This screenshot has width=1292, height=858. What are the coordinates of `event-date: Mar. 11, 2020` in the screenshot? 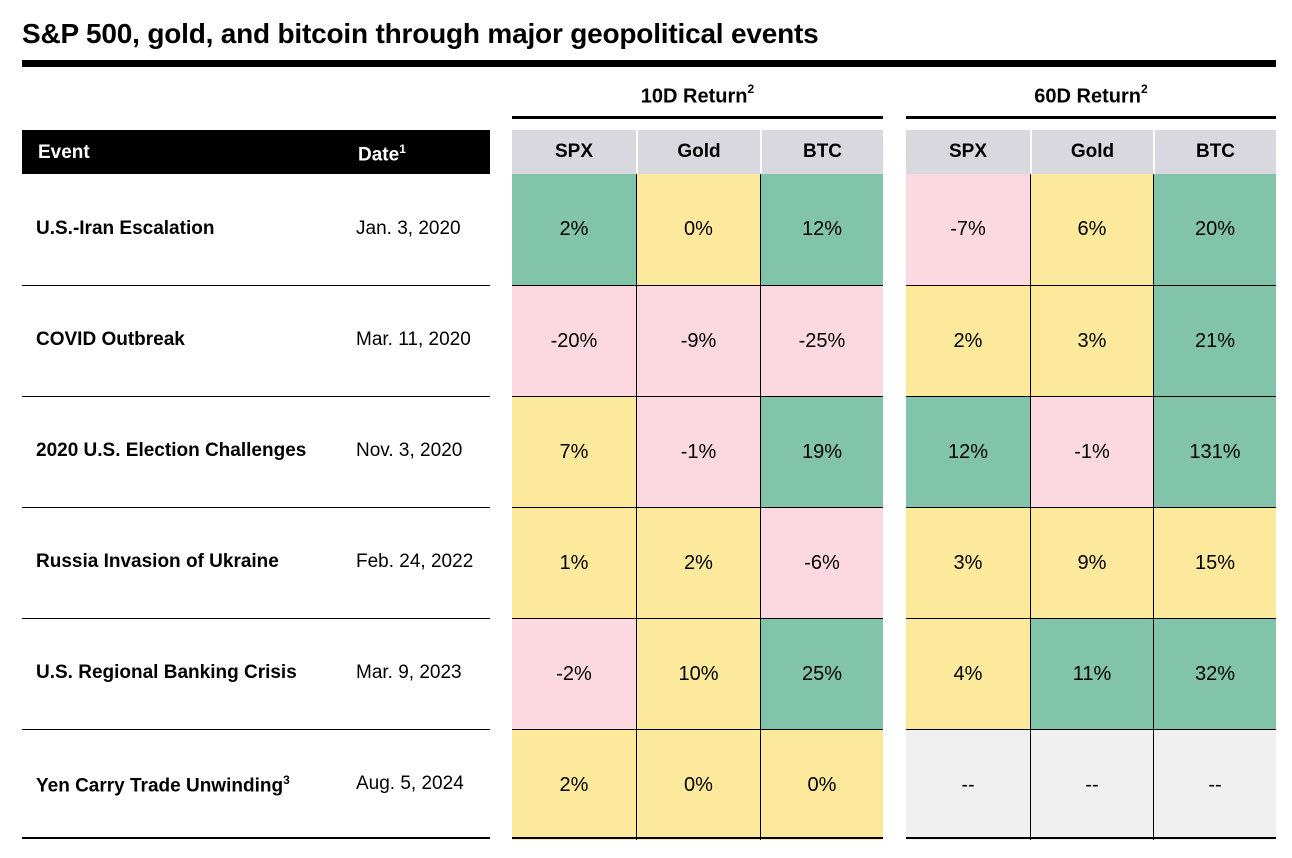 It's located at (413, 339).